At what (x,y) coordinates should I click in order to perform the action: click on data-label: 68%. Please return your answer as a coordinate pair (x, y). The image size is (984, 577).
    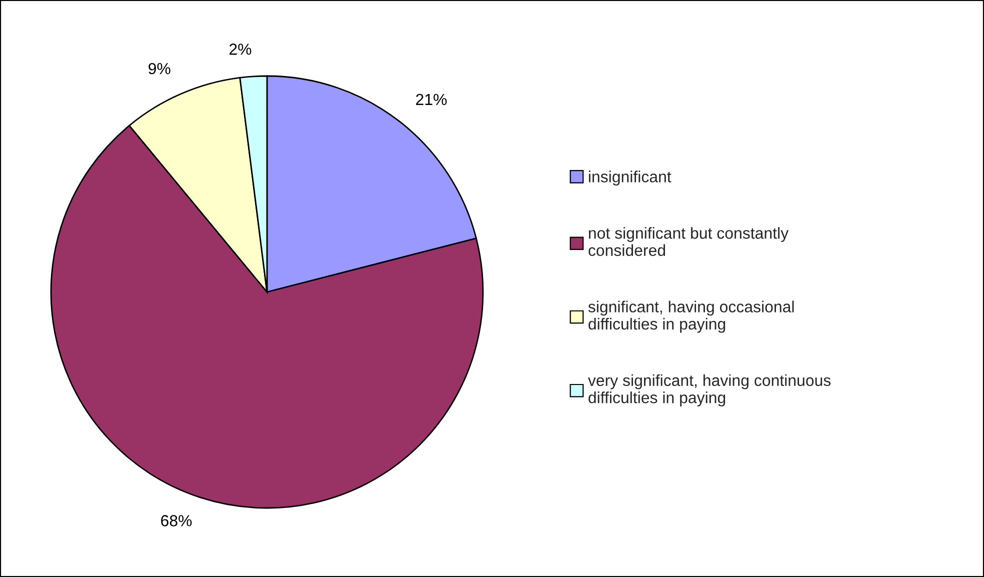
    Looking at the image, I should click on (176, 520).